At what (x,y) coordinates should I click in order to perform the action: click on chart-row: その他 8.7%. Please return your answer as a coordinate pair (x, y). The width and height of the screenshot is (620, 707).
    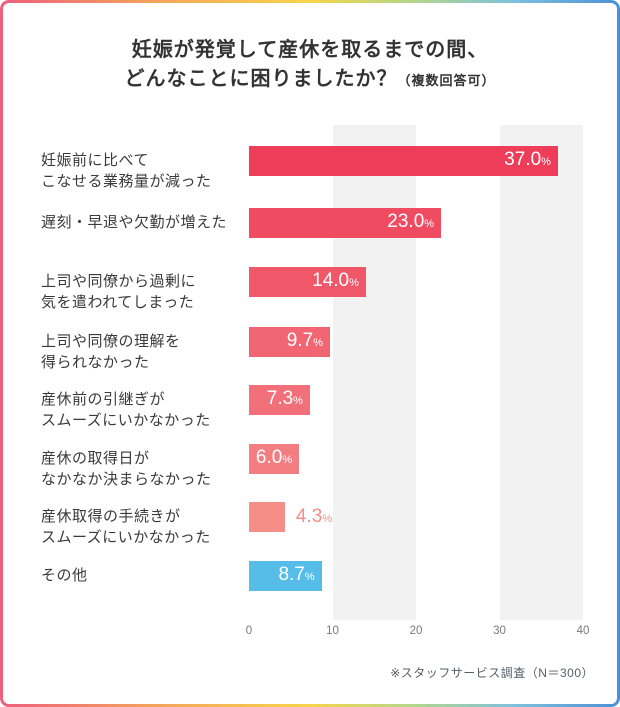
    Looking at the image, I should click on (310, 576).